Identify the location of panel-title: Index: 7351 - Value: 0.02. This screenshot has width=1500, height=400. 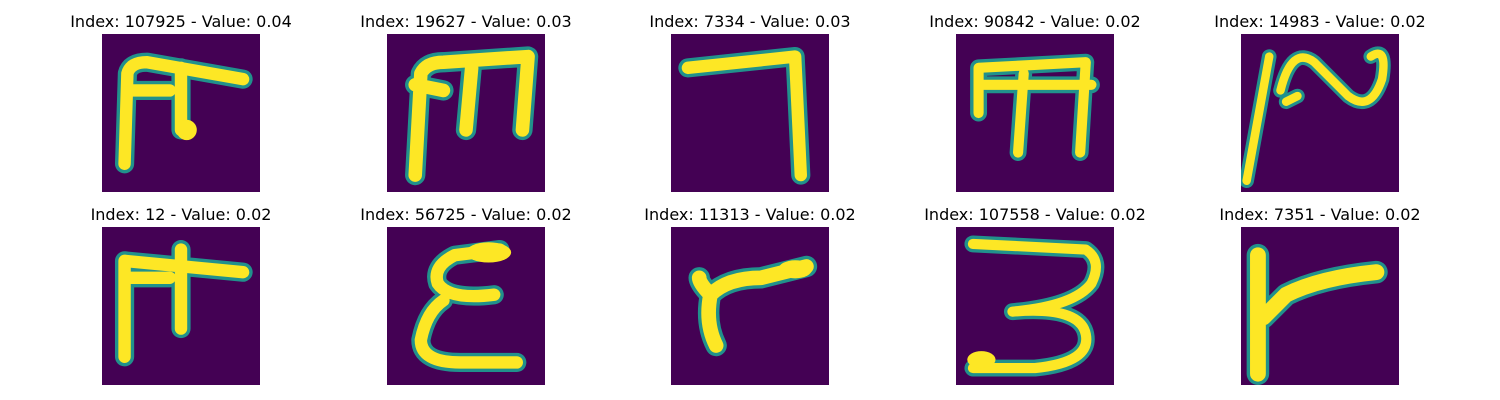
(1320, 214).